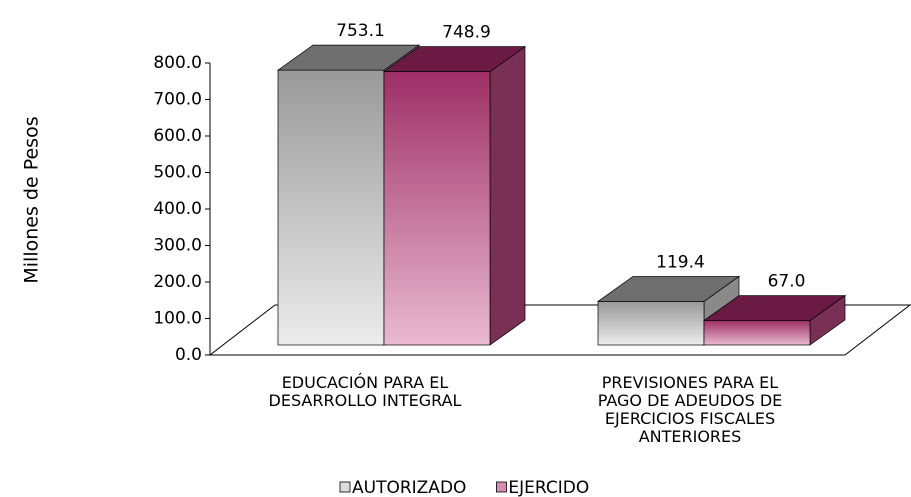 This screenshot has width=911, height=497. Describe the element at coordinates (177, 63) in the screenshot. I see `y-tick-label: 800.0` at that location.